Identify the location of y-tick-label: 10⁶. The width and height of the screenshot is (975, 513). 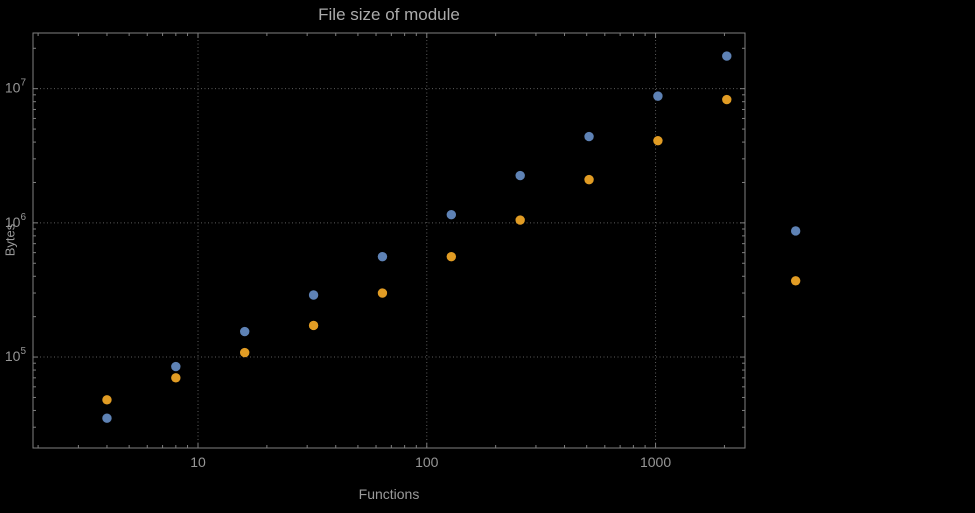
(16, 221).